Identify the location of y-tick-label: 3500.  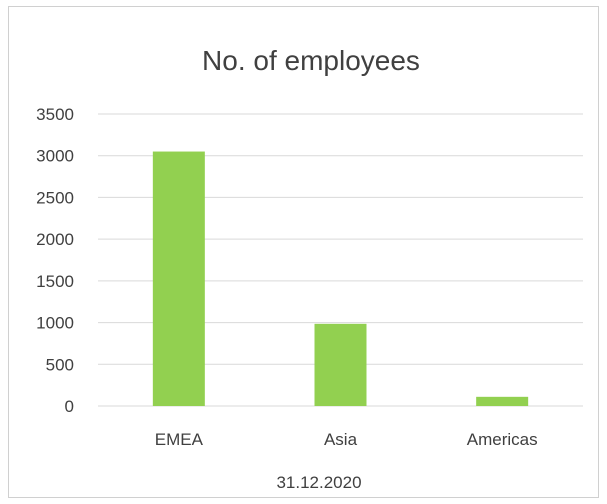
(55, 114).